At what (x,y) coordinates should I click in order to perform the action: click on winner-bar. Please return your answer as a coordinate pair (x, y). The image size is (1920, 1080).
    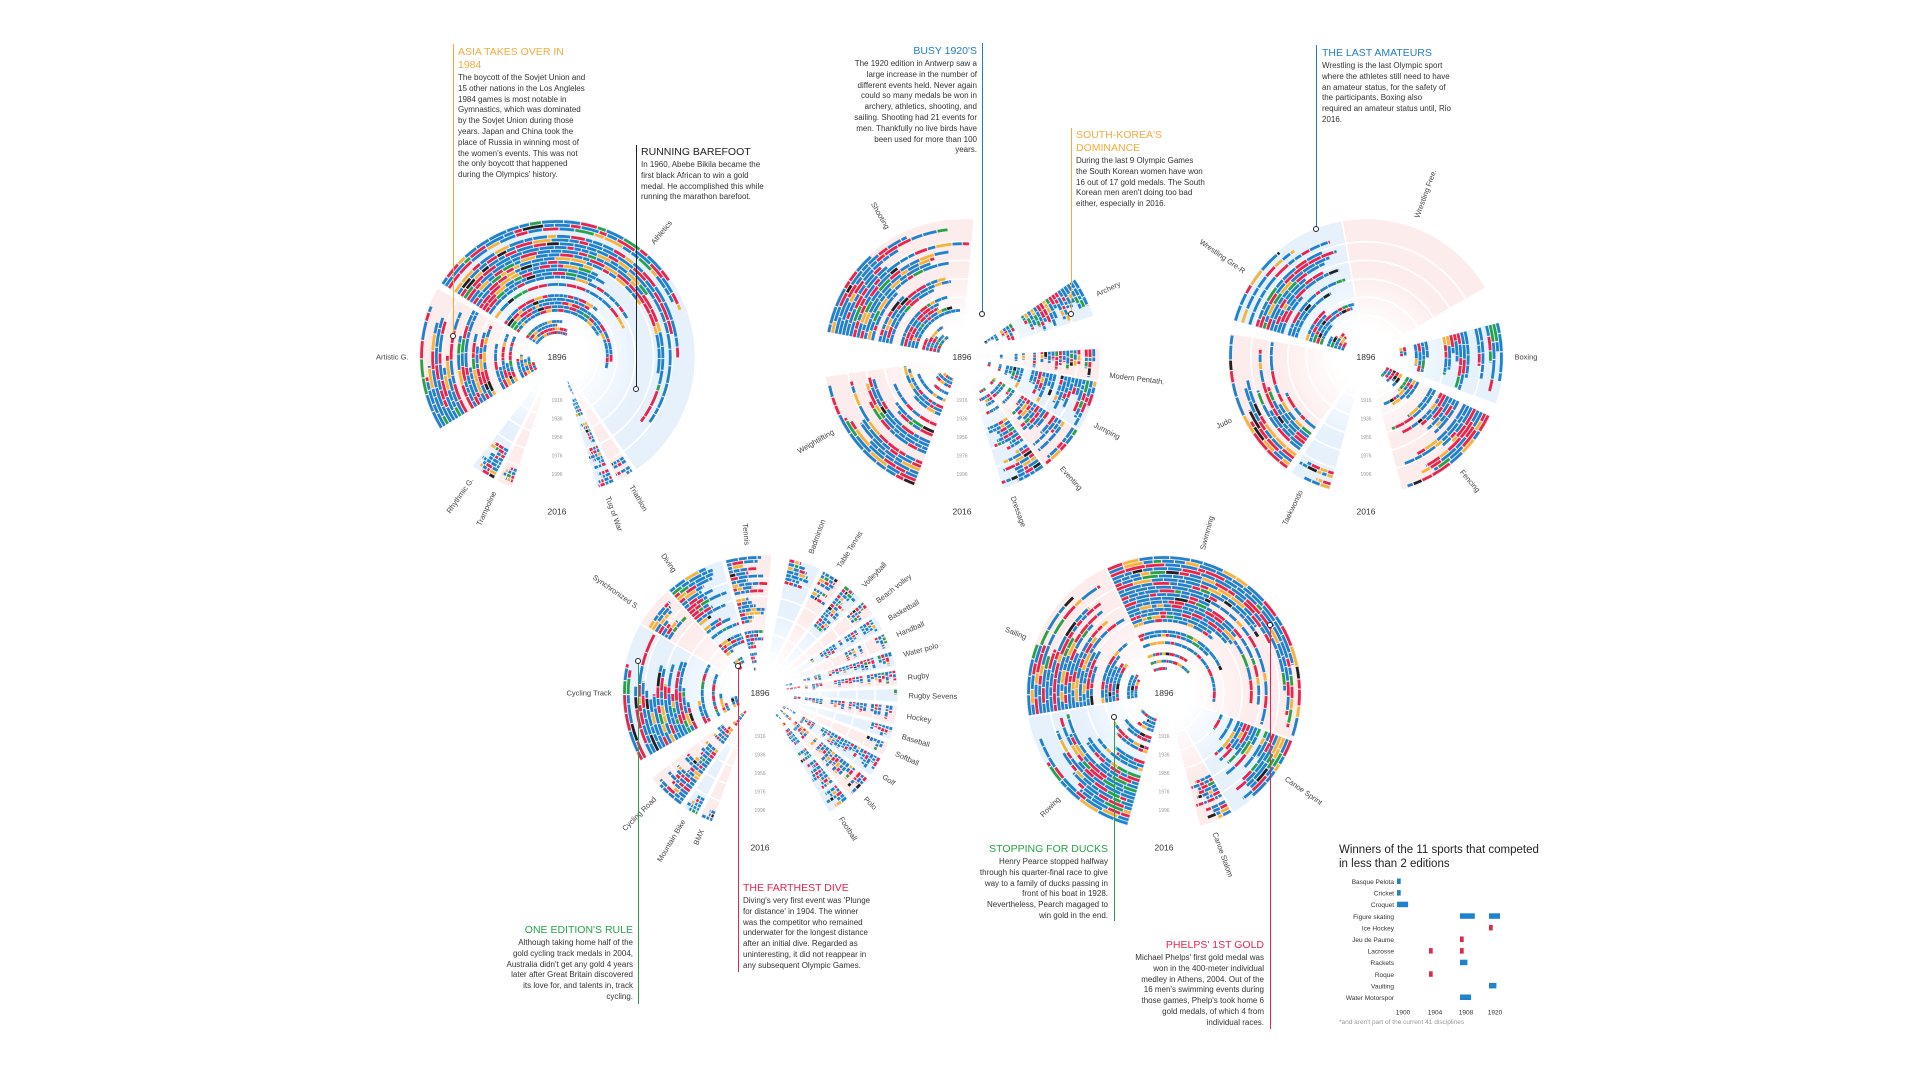
    Looking at the image, I should click on (1462, 939).